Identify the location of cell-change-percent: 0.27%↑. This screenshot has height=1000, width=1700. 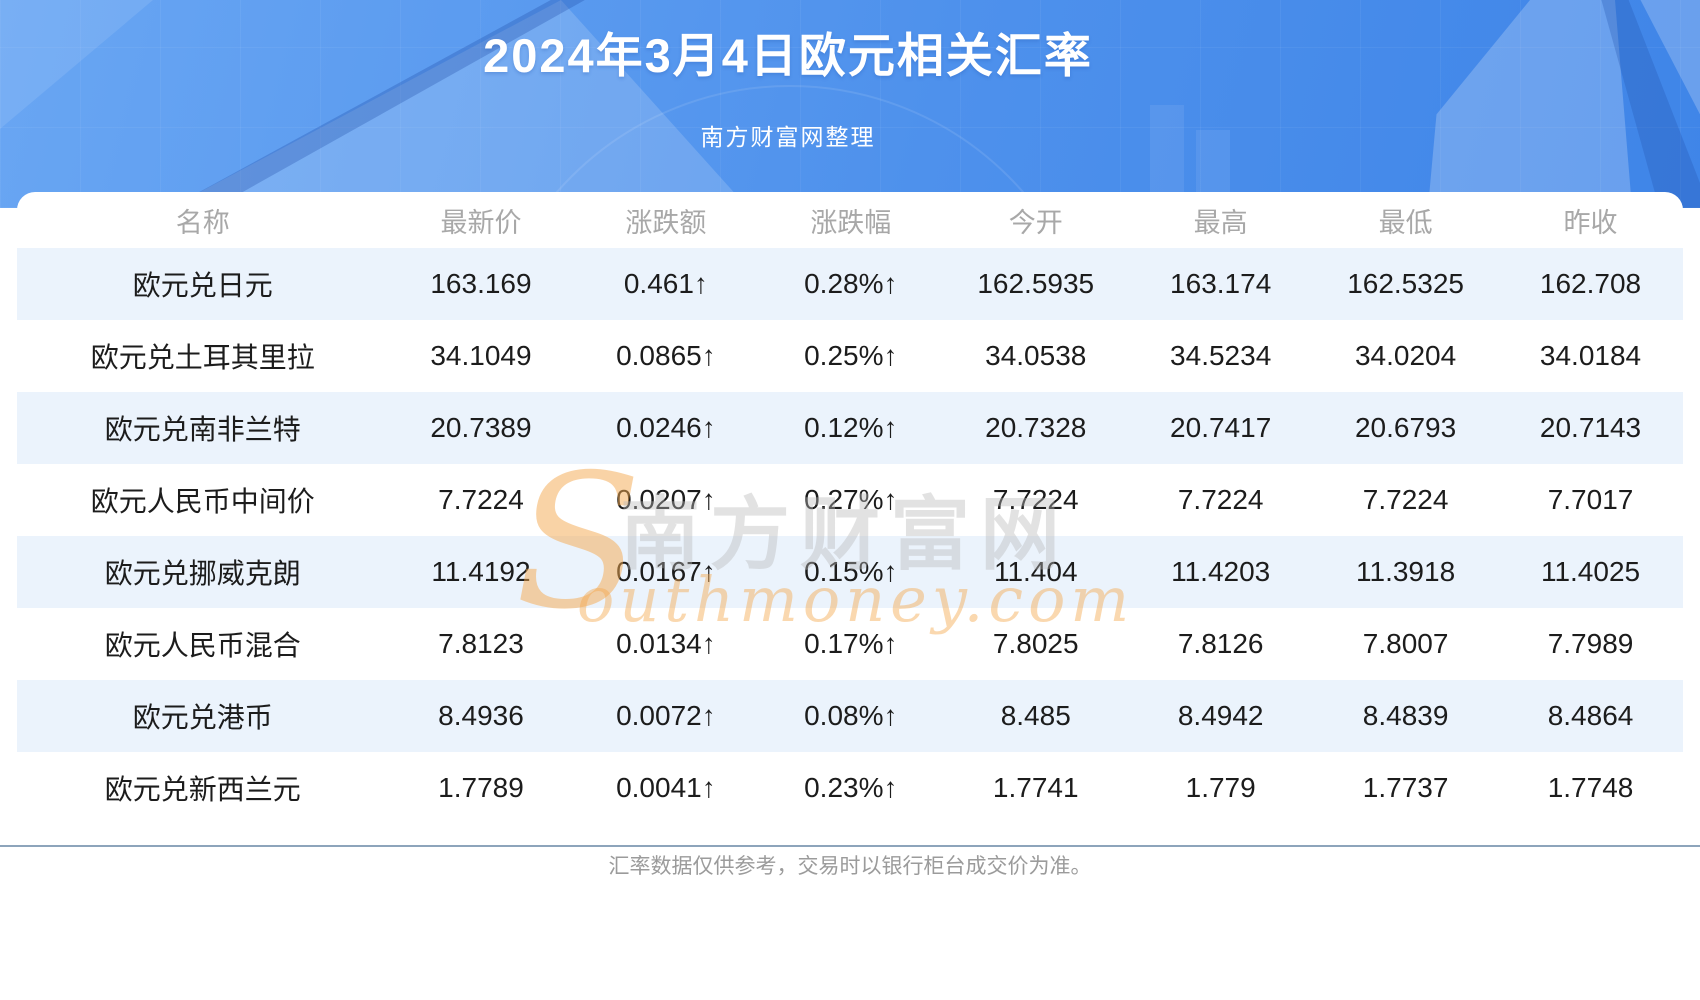
(851, 499).